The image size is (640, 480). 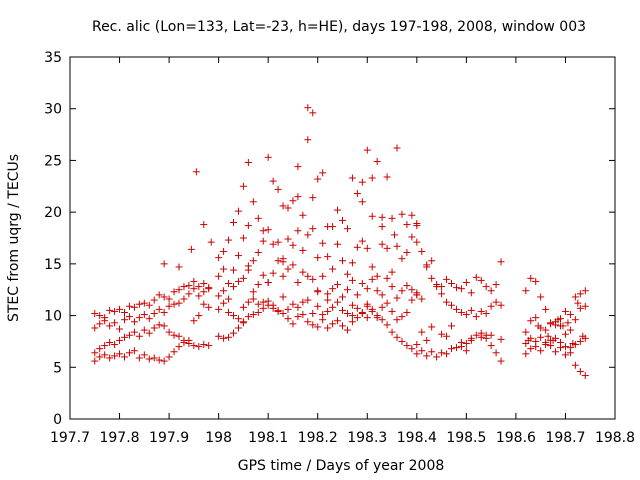 I want to click on x-tick-label: 197.7, so click(x=70, y=438).